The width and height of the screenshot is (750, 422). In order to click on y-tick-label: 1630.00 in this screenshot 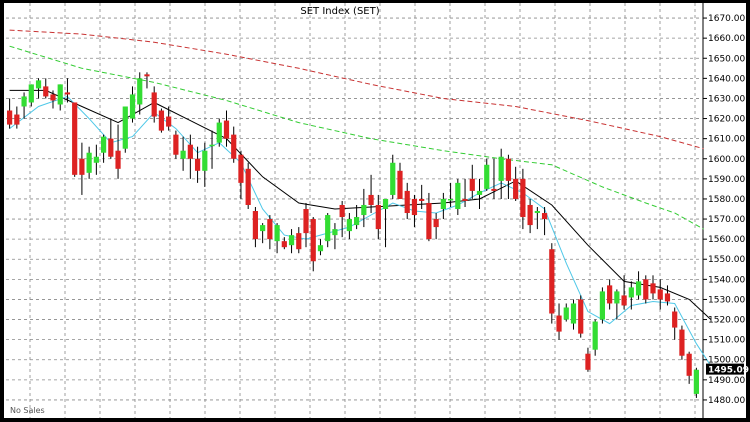, I will do `click(726, 99)`.